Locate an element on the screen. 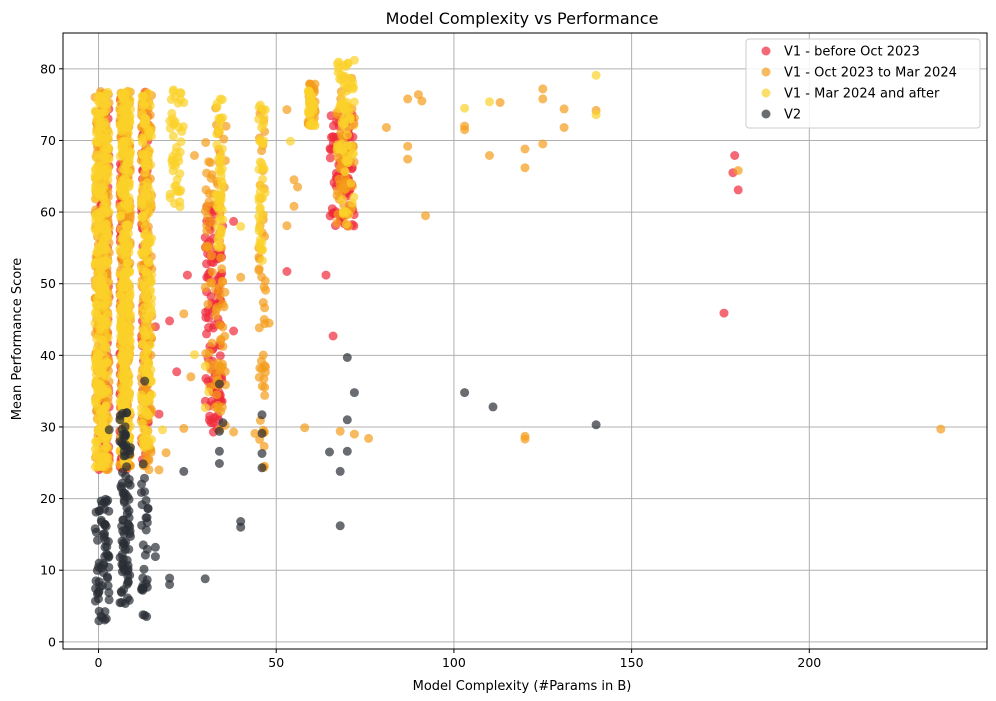 The image size is (996, 701). legend-label: V1 - before Oct 2023 is located at coordinates (852, 52).